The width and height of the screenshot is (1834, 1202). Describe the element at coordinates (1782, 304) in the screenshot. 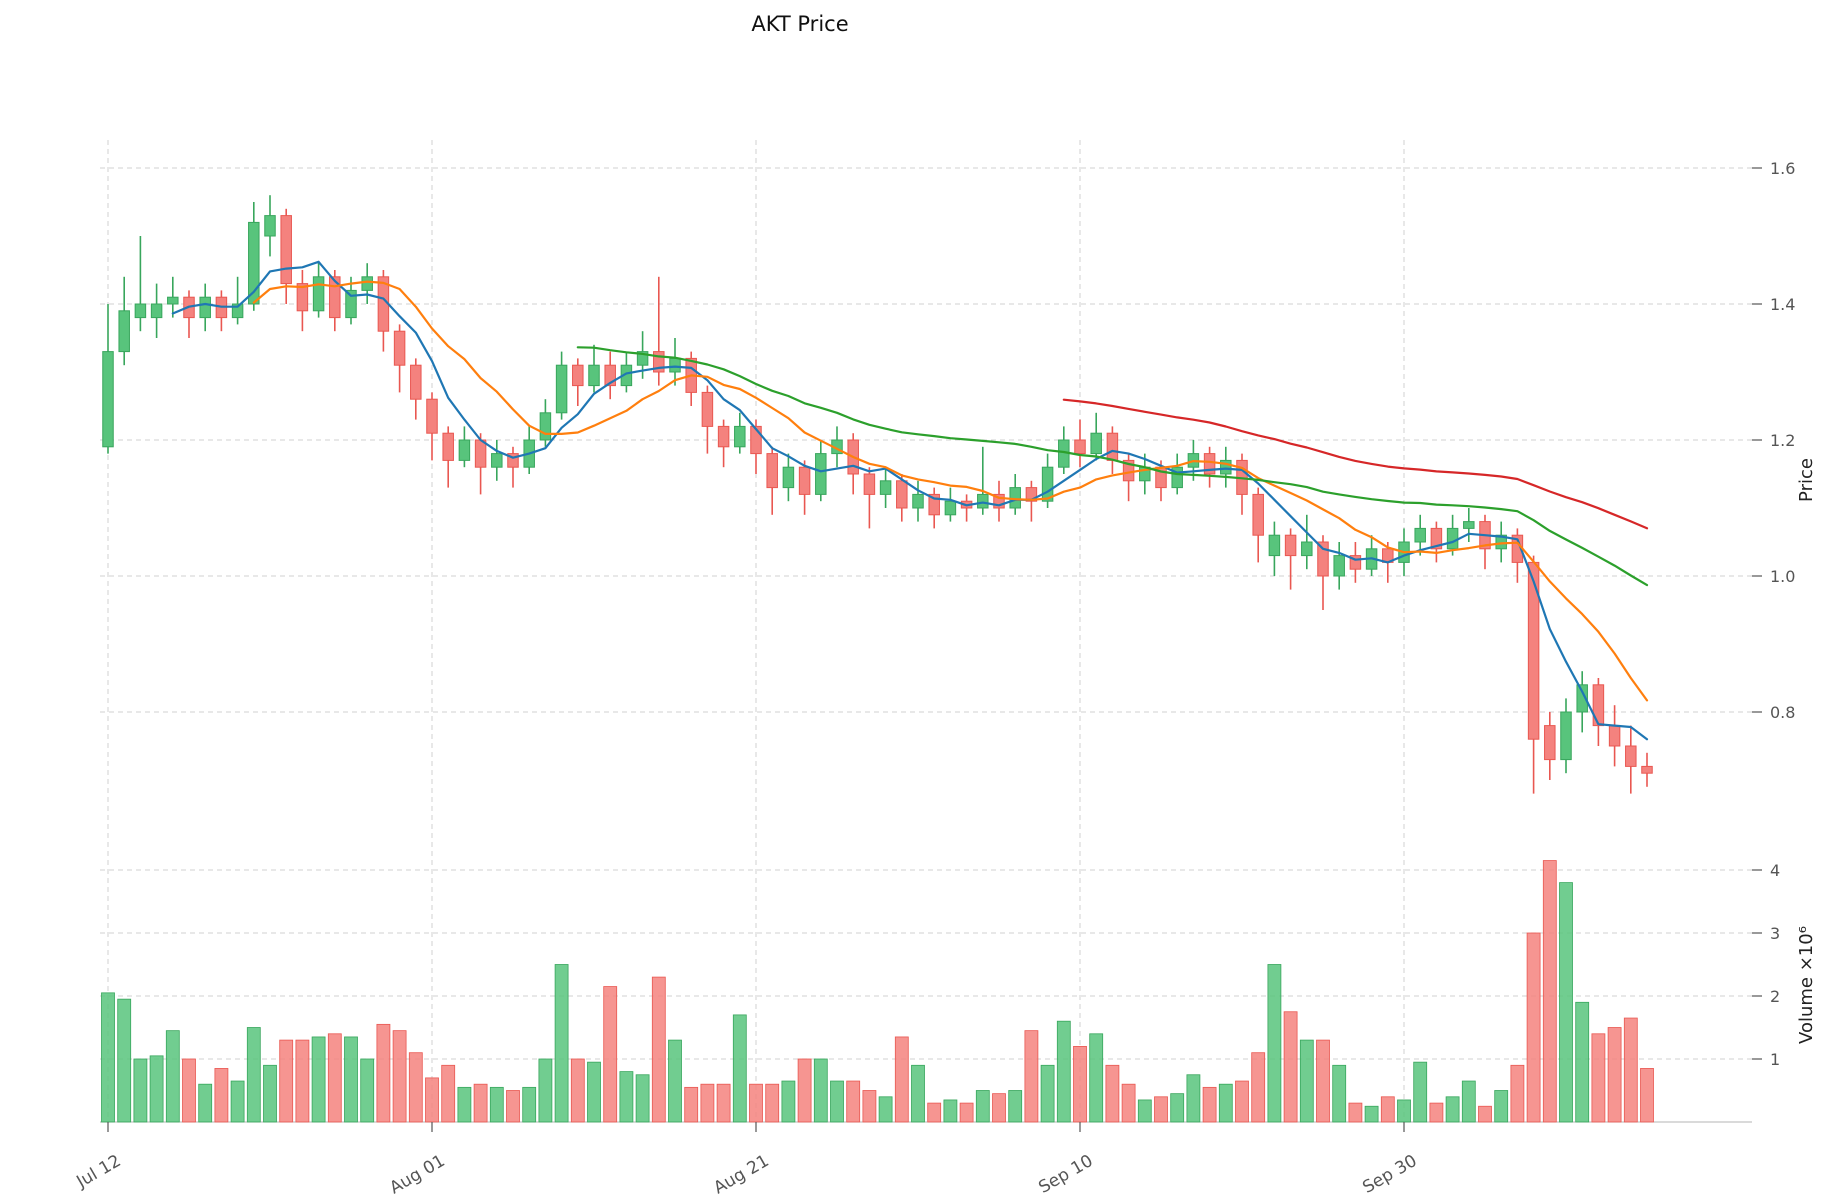

I see `price-tick-label: 1.4` at that location.